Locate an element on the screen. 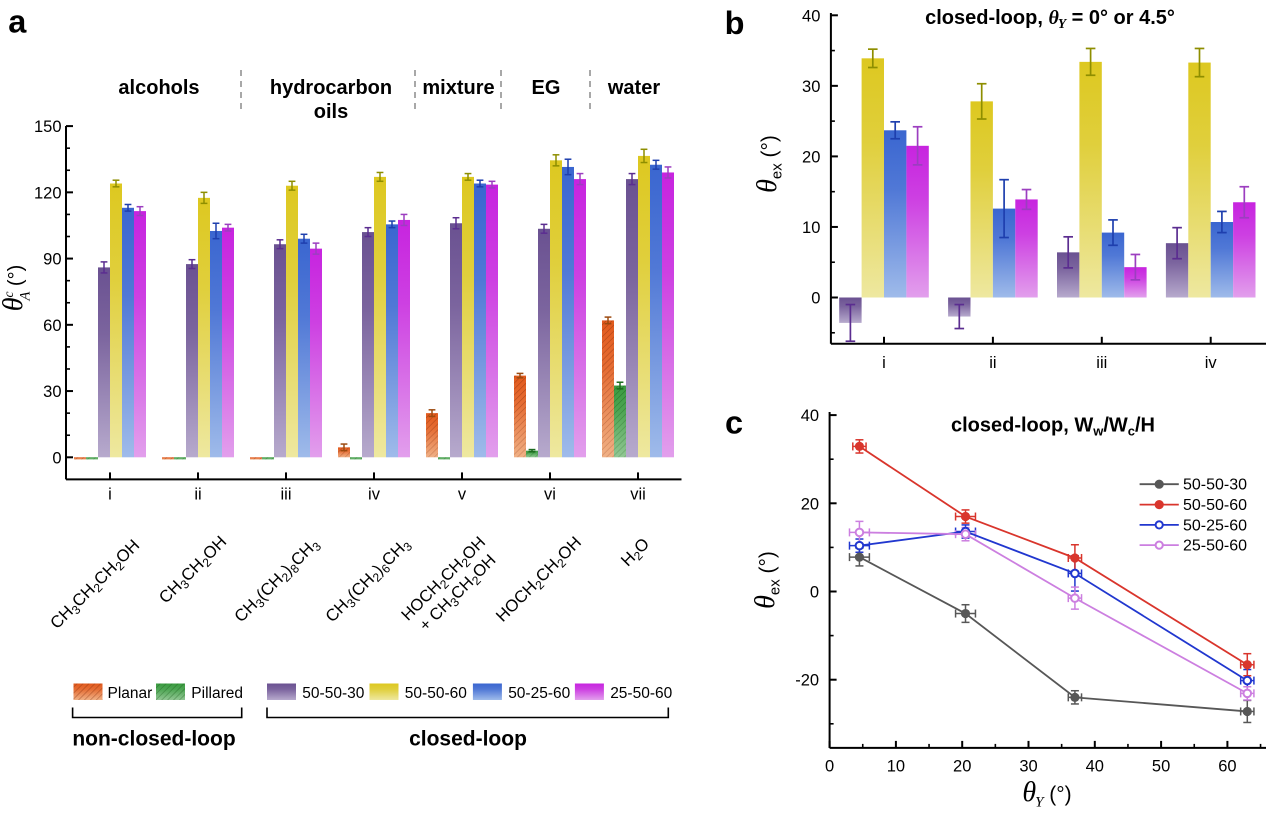  svg-text: a is located at coordinates (17, 22).